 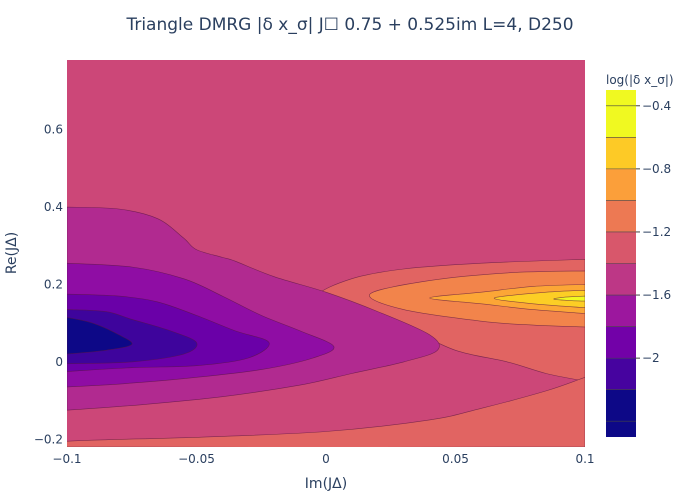 I want to click on x-axis-title: Im(JΔ), so click(x=326, y=484).